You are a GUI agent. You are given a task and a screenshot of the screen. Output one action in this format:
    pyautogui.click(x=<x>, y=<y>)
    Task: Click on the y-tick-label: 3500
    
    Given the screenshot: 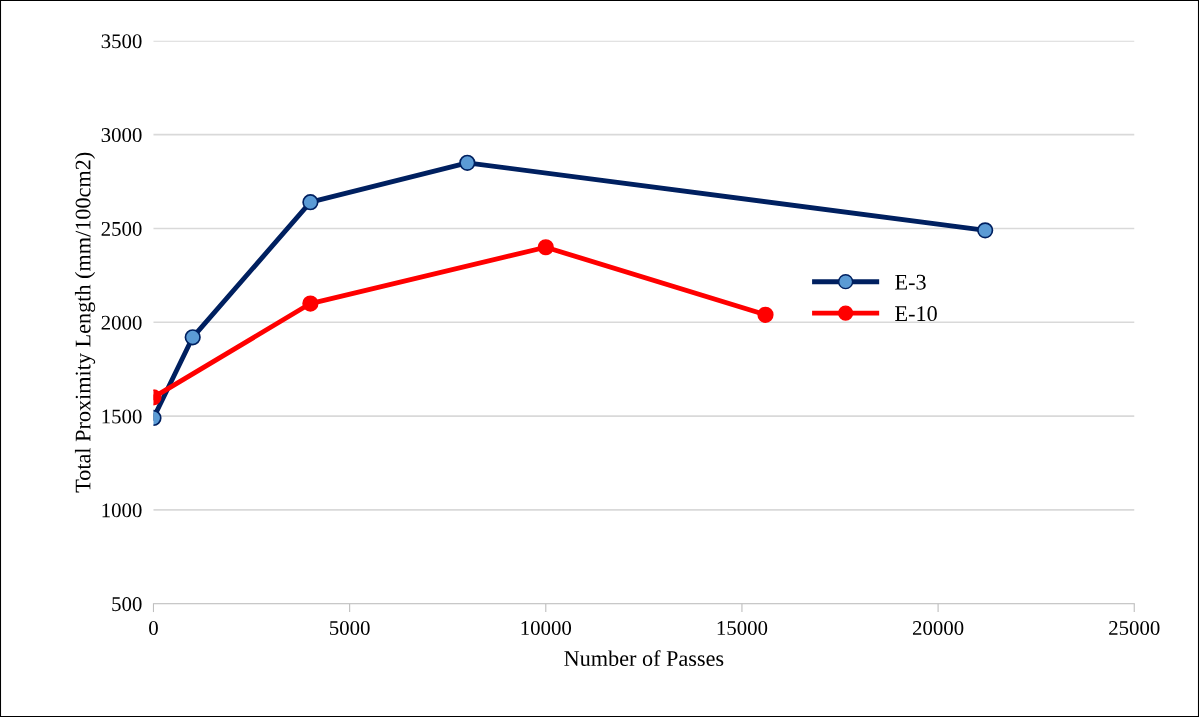 What is the action you would take?
    pyautogui.click(x=121, y=41)
    